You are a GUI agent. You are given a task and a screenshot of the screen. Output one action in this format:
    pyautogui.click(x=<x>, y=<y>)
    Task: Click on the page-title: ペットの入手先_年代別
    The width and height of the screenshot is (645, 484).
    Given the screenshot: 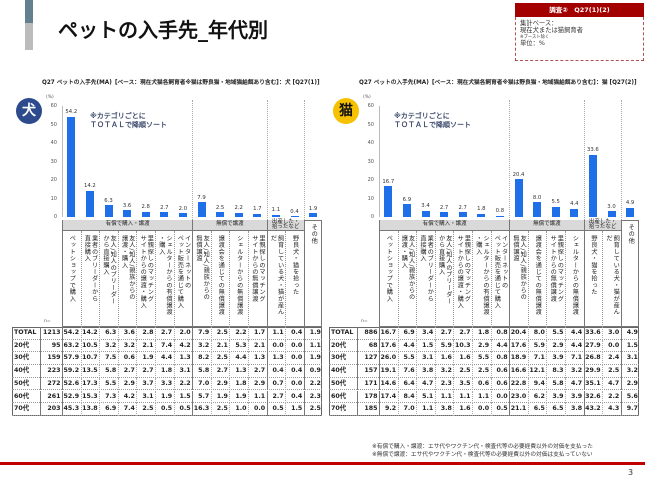 What is the action you would take?
    pyautogui.click(x=163, y=30)
    